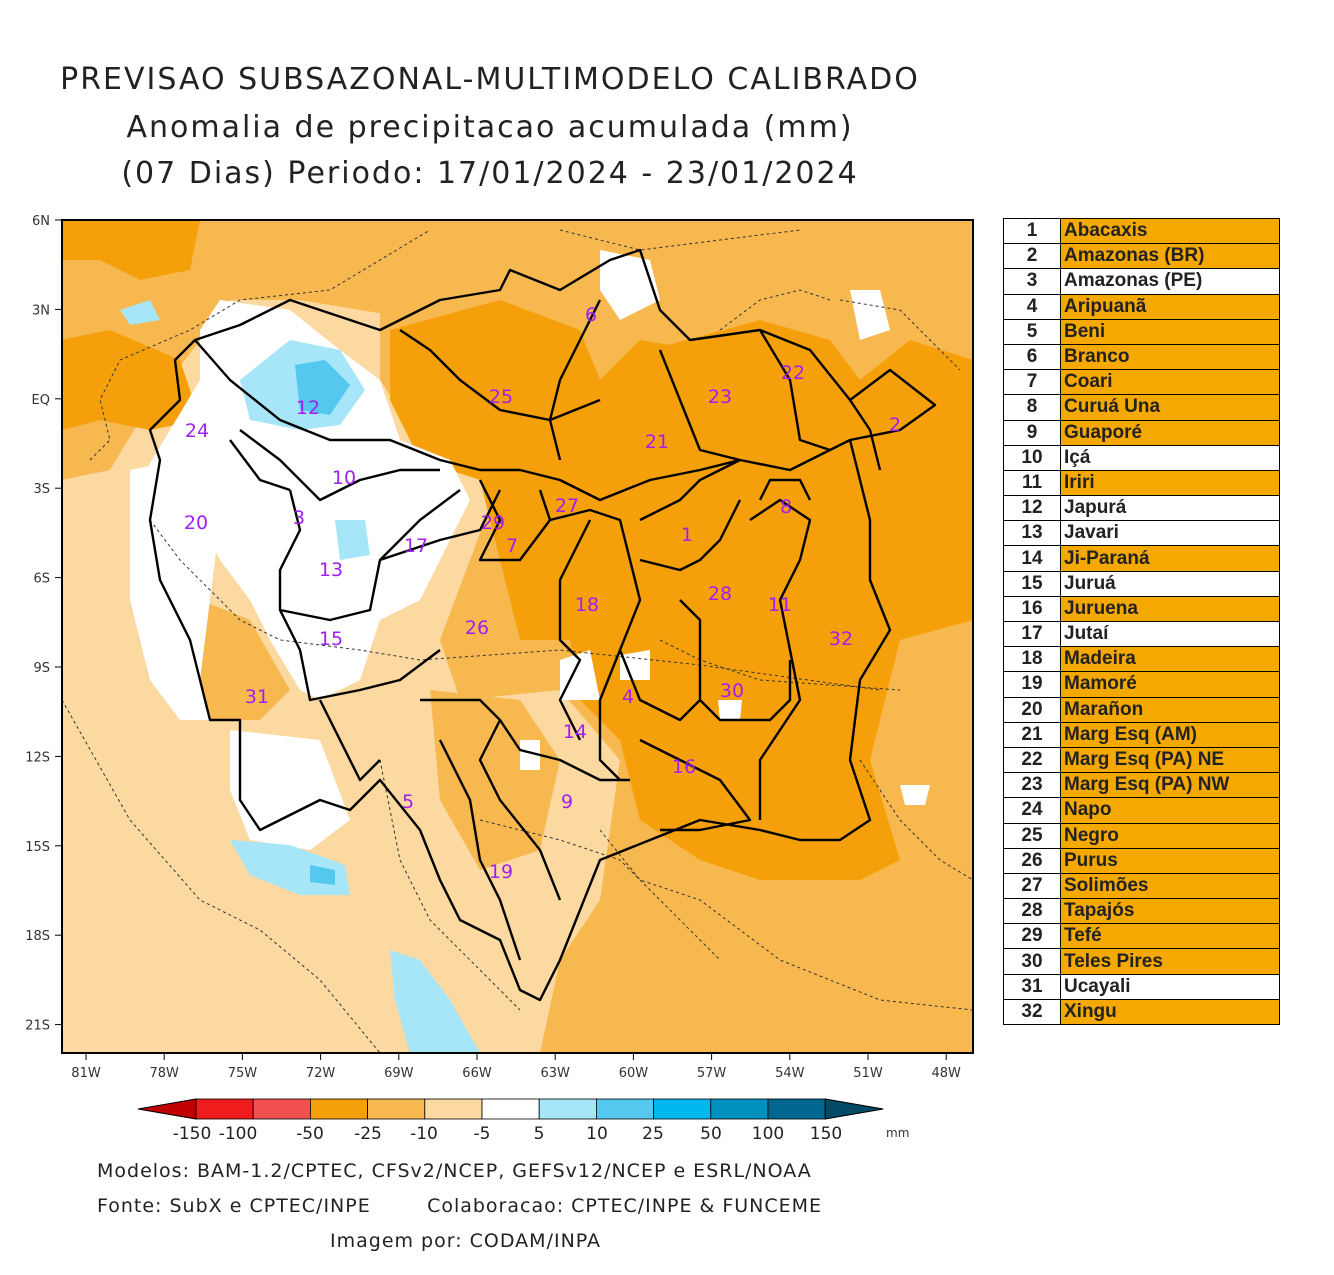 The width and height of the screenshot is (1334, 1275). I want to click on legend-basin-number: 5, so click(1032, 331).